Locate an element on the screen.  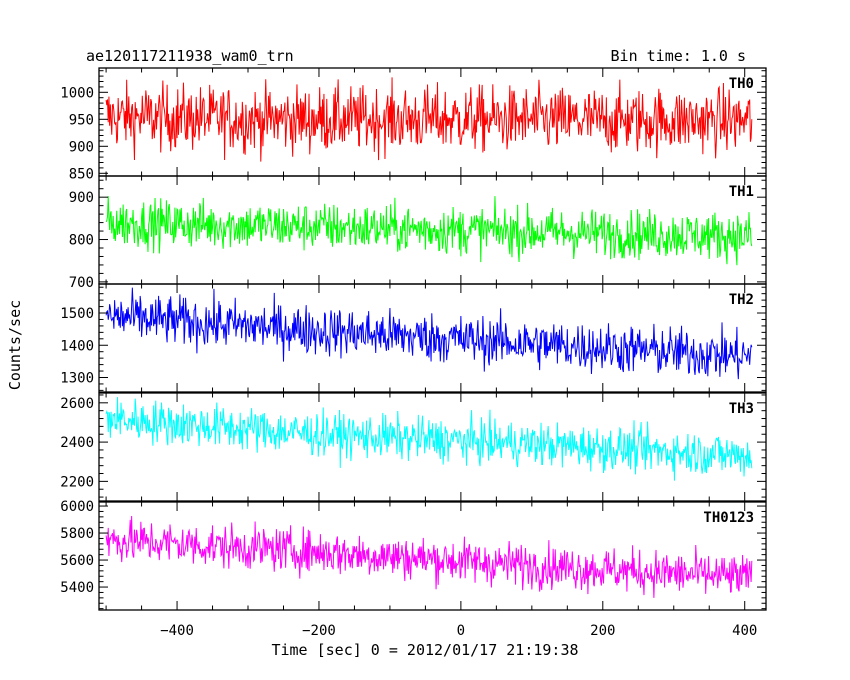
y-tick-label: 1000 is located at coordinates (77, 93).